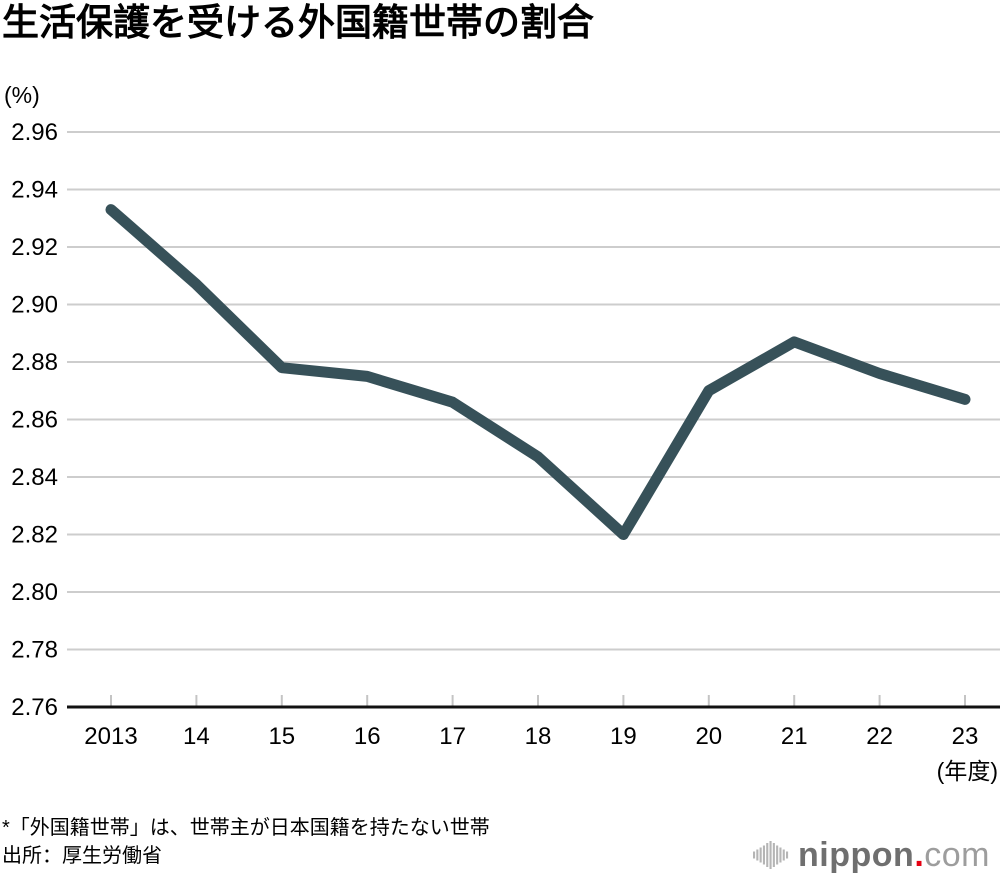 This screenshot has height=884, width=1000. Describe the element at coordinates (538, 736) in the screenshot. I see `x-axis-tick-label: 18` at that location.